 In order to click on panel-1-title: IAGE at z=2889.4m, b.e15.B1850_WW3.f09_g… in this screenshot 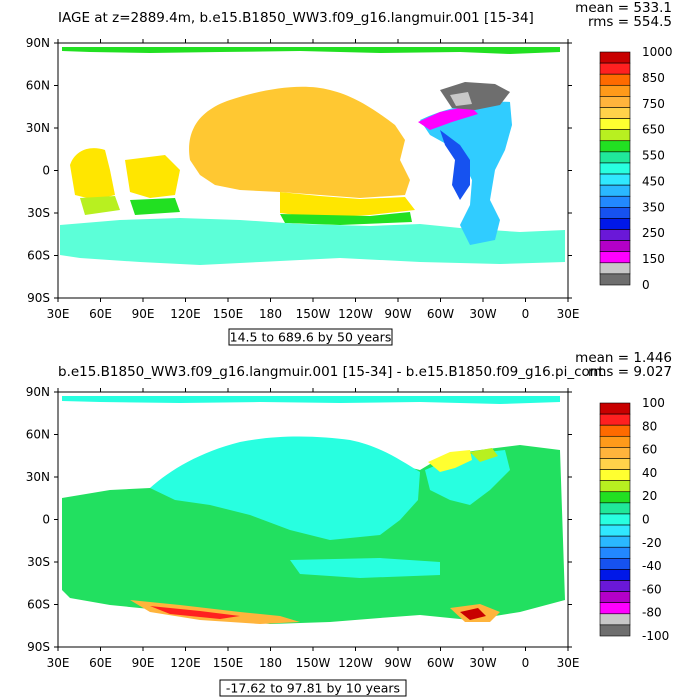, I will do `click(296, 18)`.